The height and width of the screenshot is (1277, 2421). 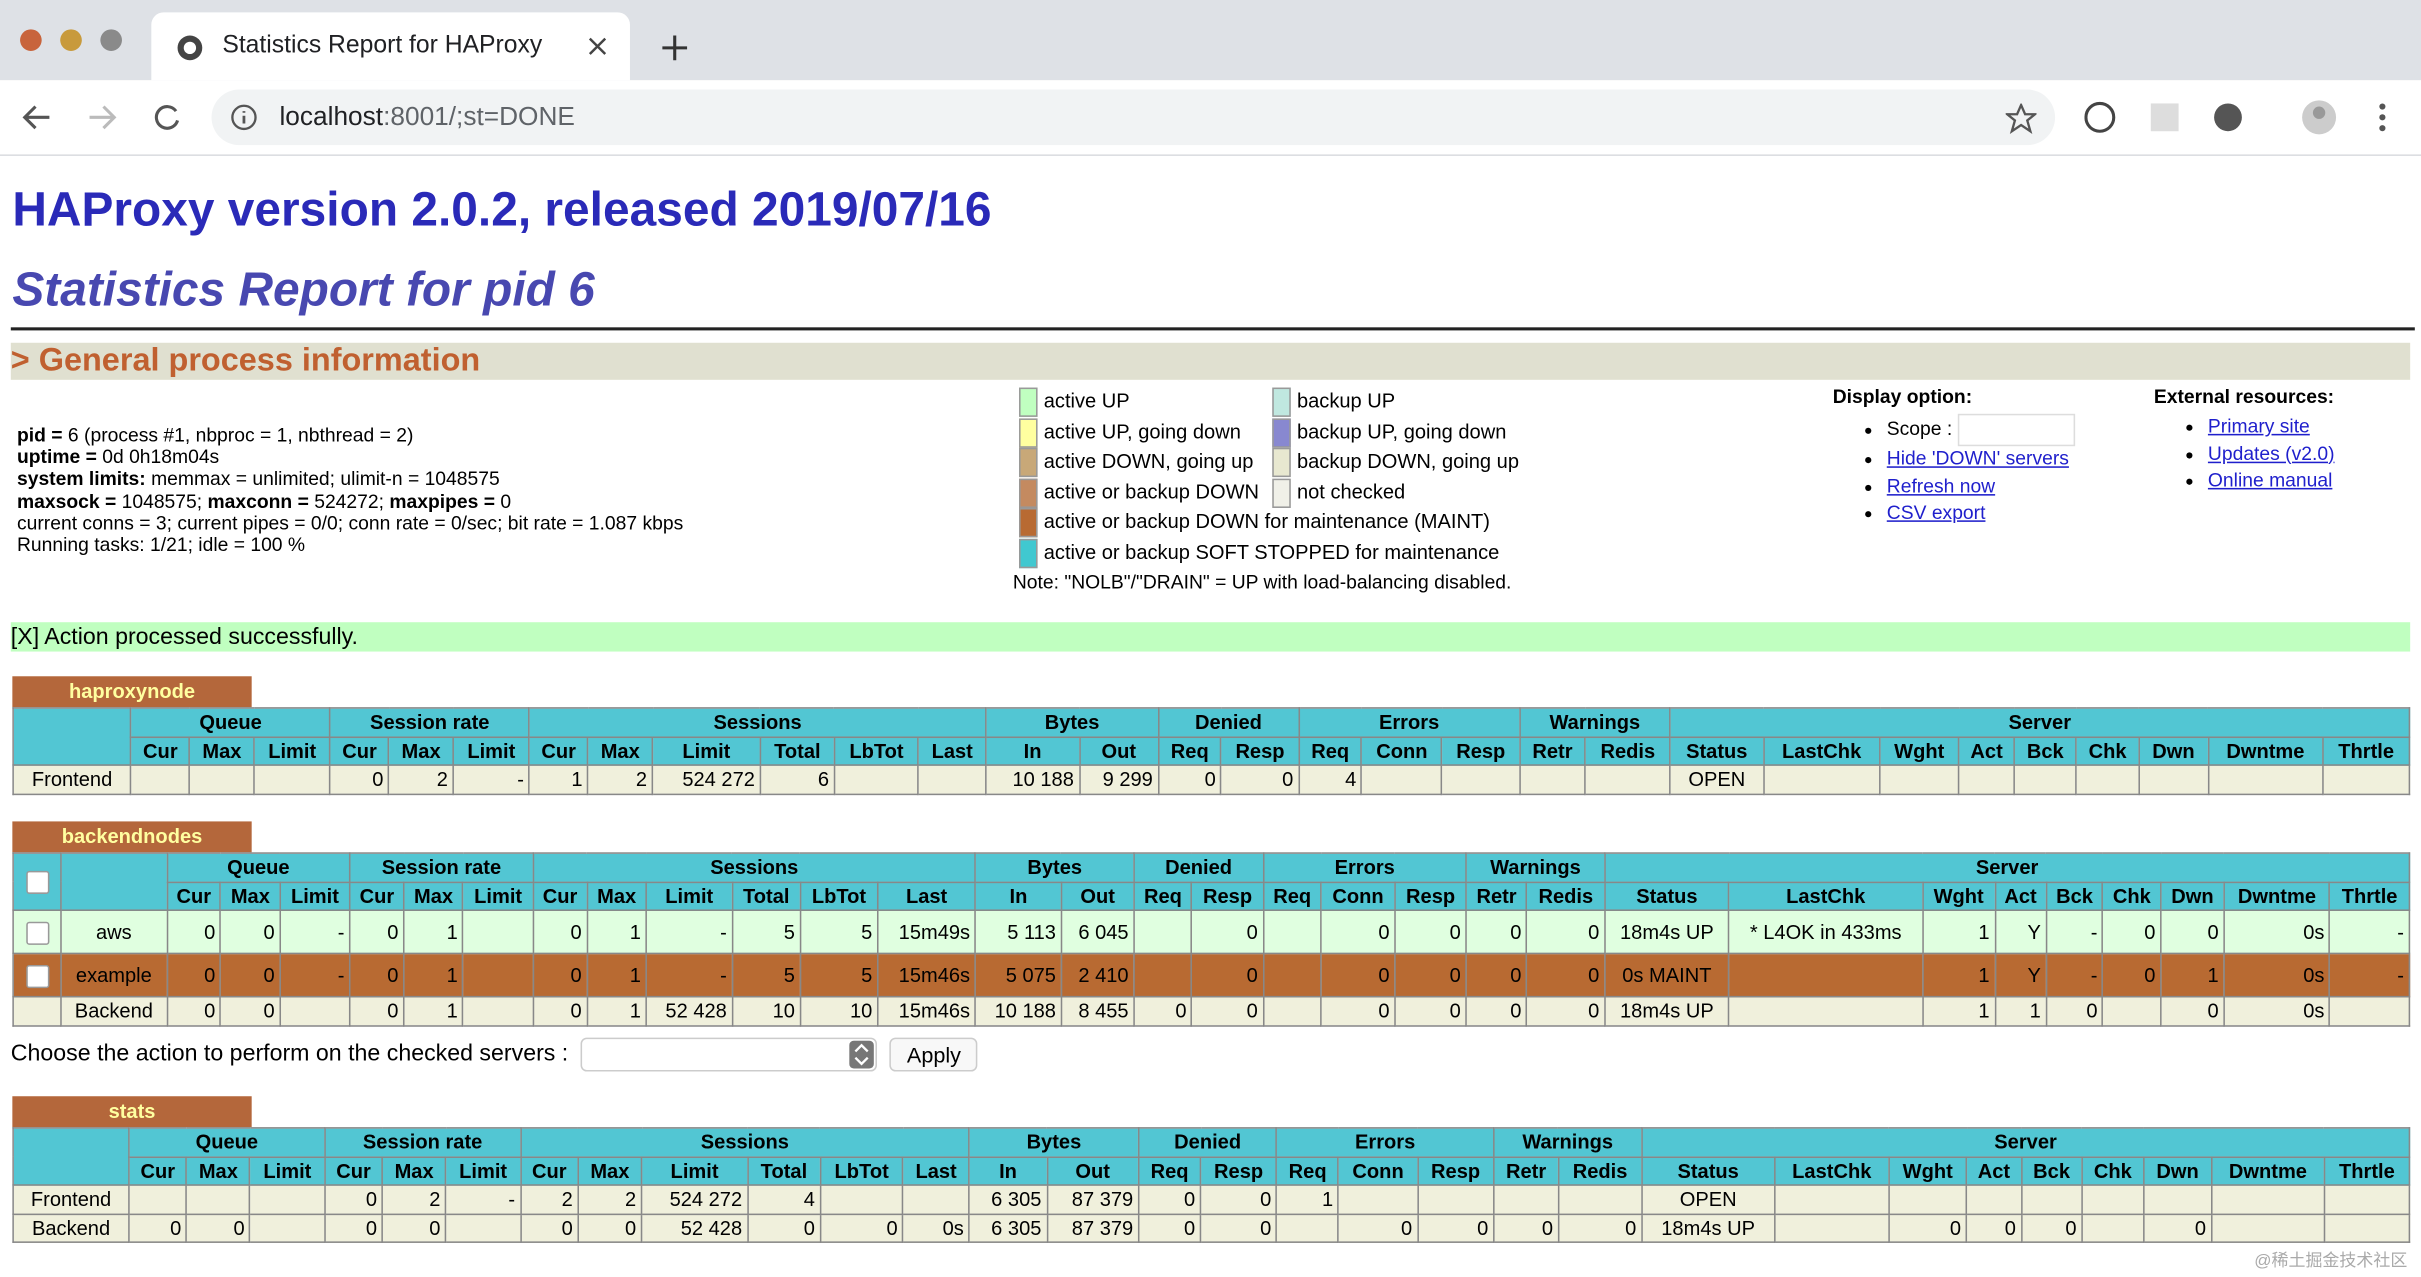 I want to click on tab-close, so click(x=597, y=46).